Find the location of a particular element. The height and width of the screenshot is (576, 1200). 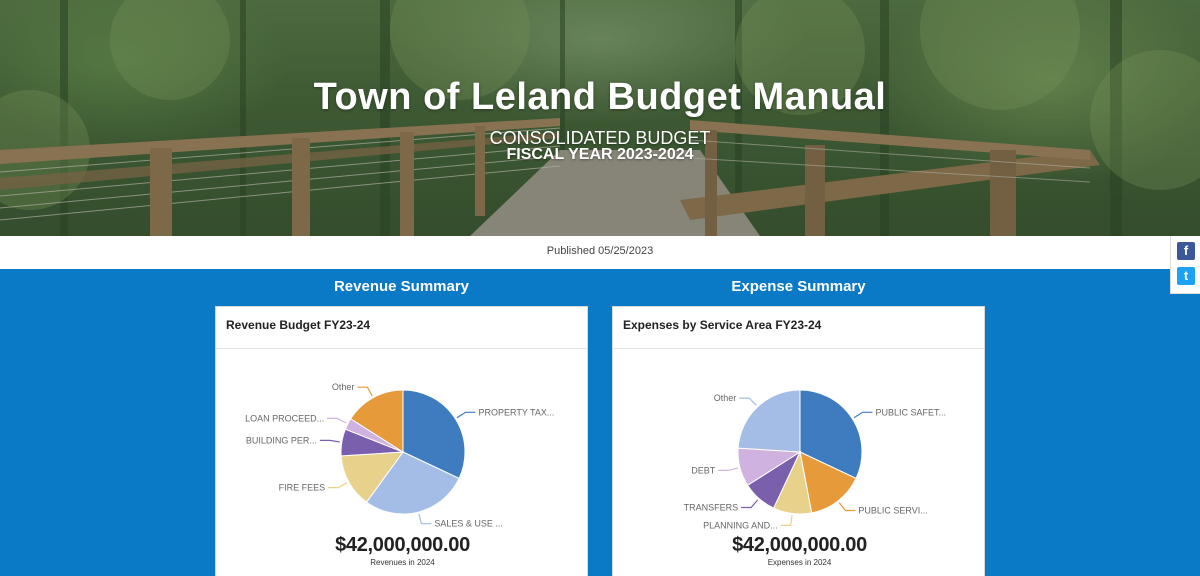

pie-label-fire-fees: FIRE FEES is located at coordinates (302, 488).